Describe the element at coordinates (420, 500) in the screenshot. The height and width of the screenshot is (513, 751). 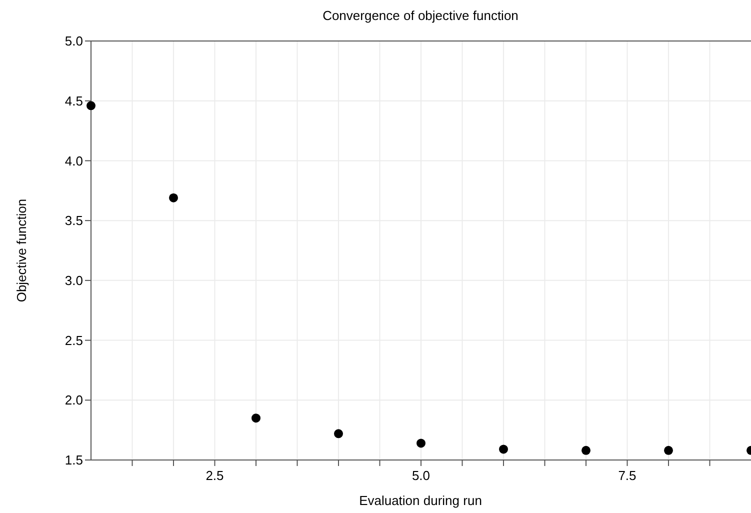
I see `x-axis-title: Evaluation during run` at that location.